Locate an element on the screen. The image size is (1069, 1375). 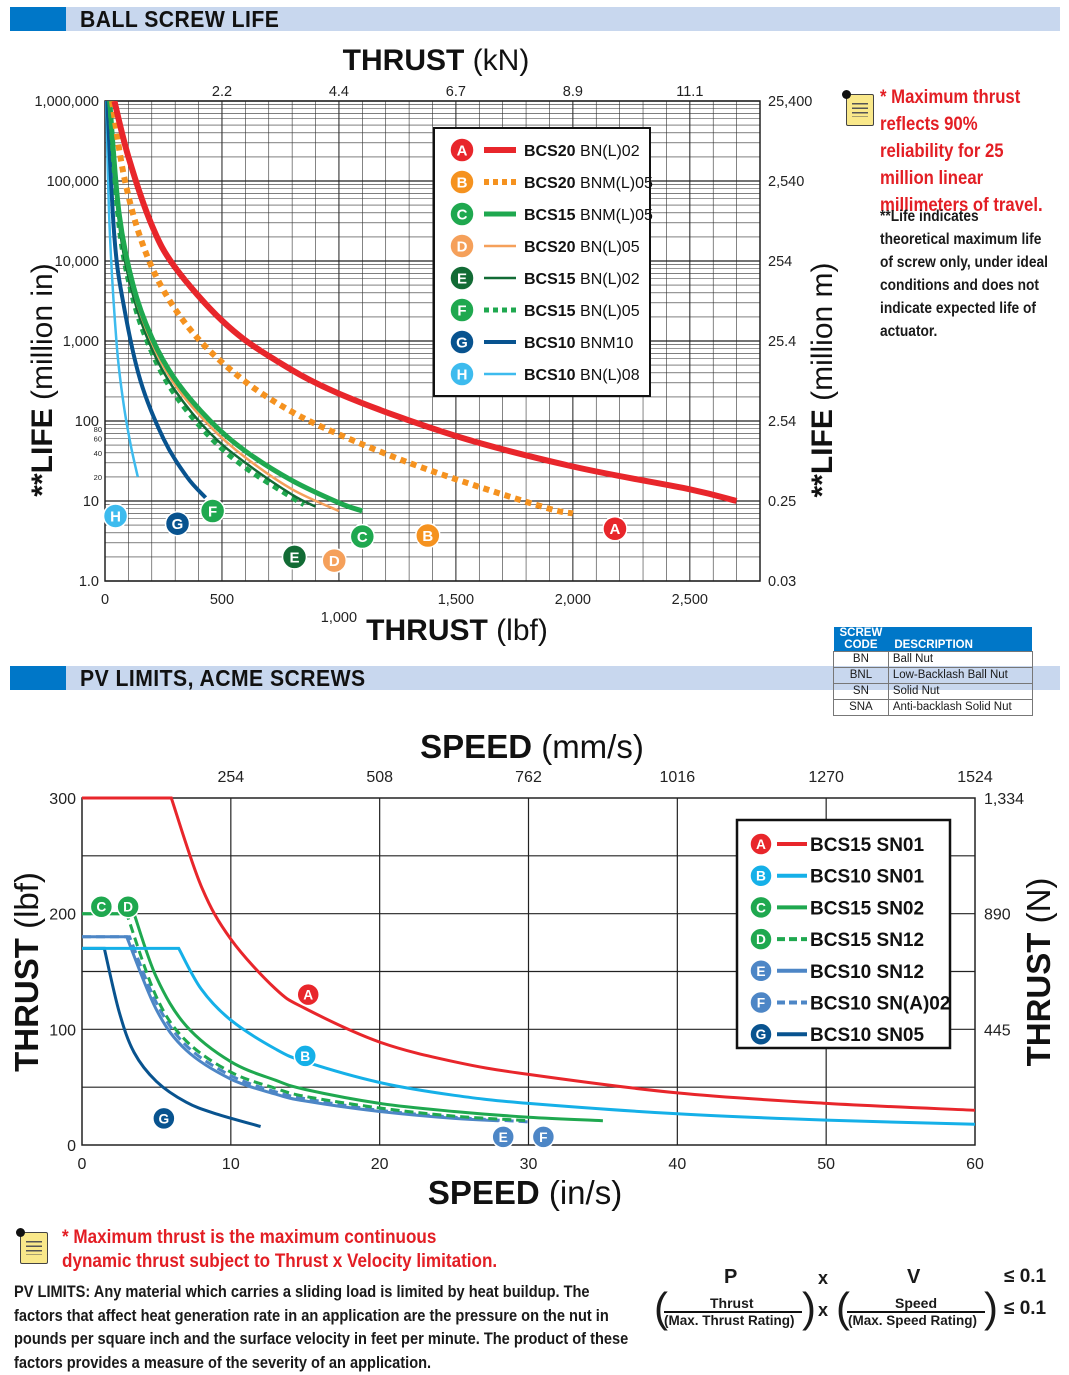
top-tick-label: 11.1 is located at coordinates (689, 92).